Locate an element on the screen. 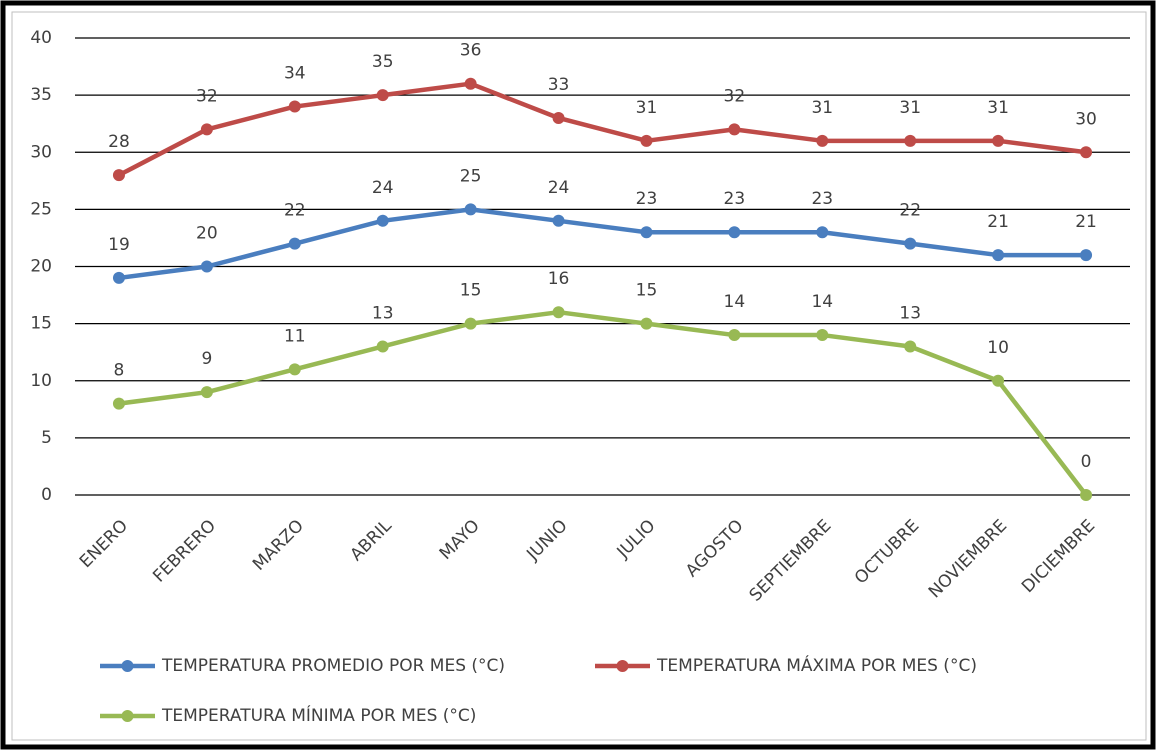  data-label: 10 is located at coordinates (998, 348).